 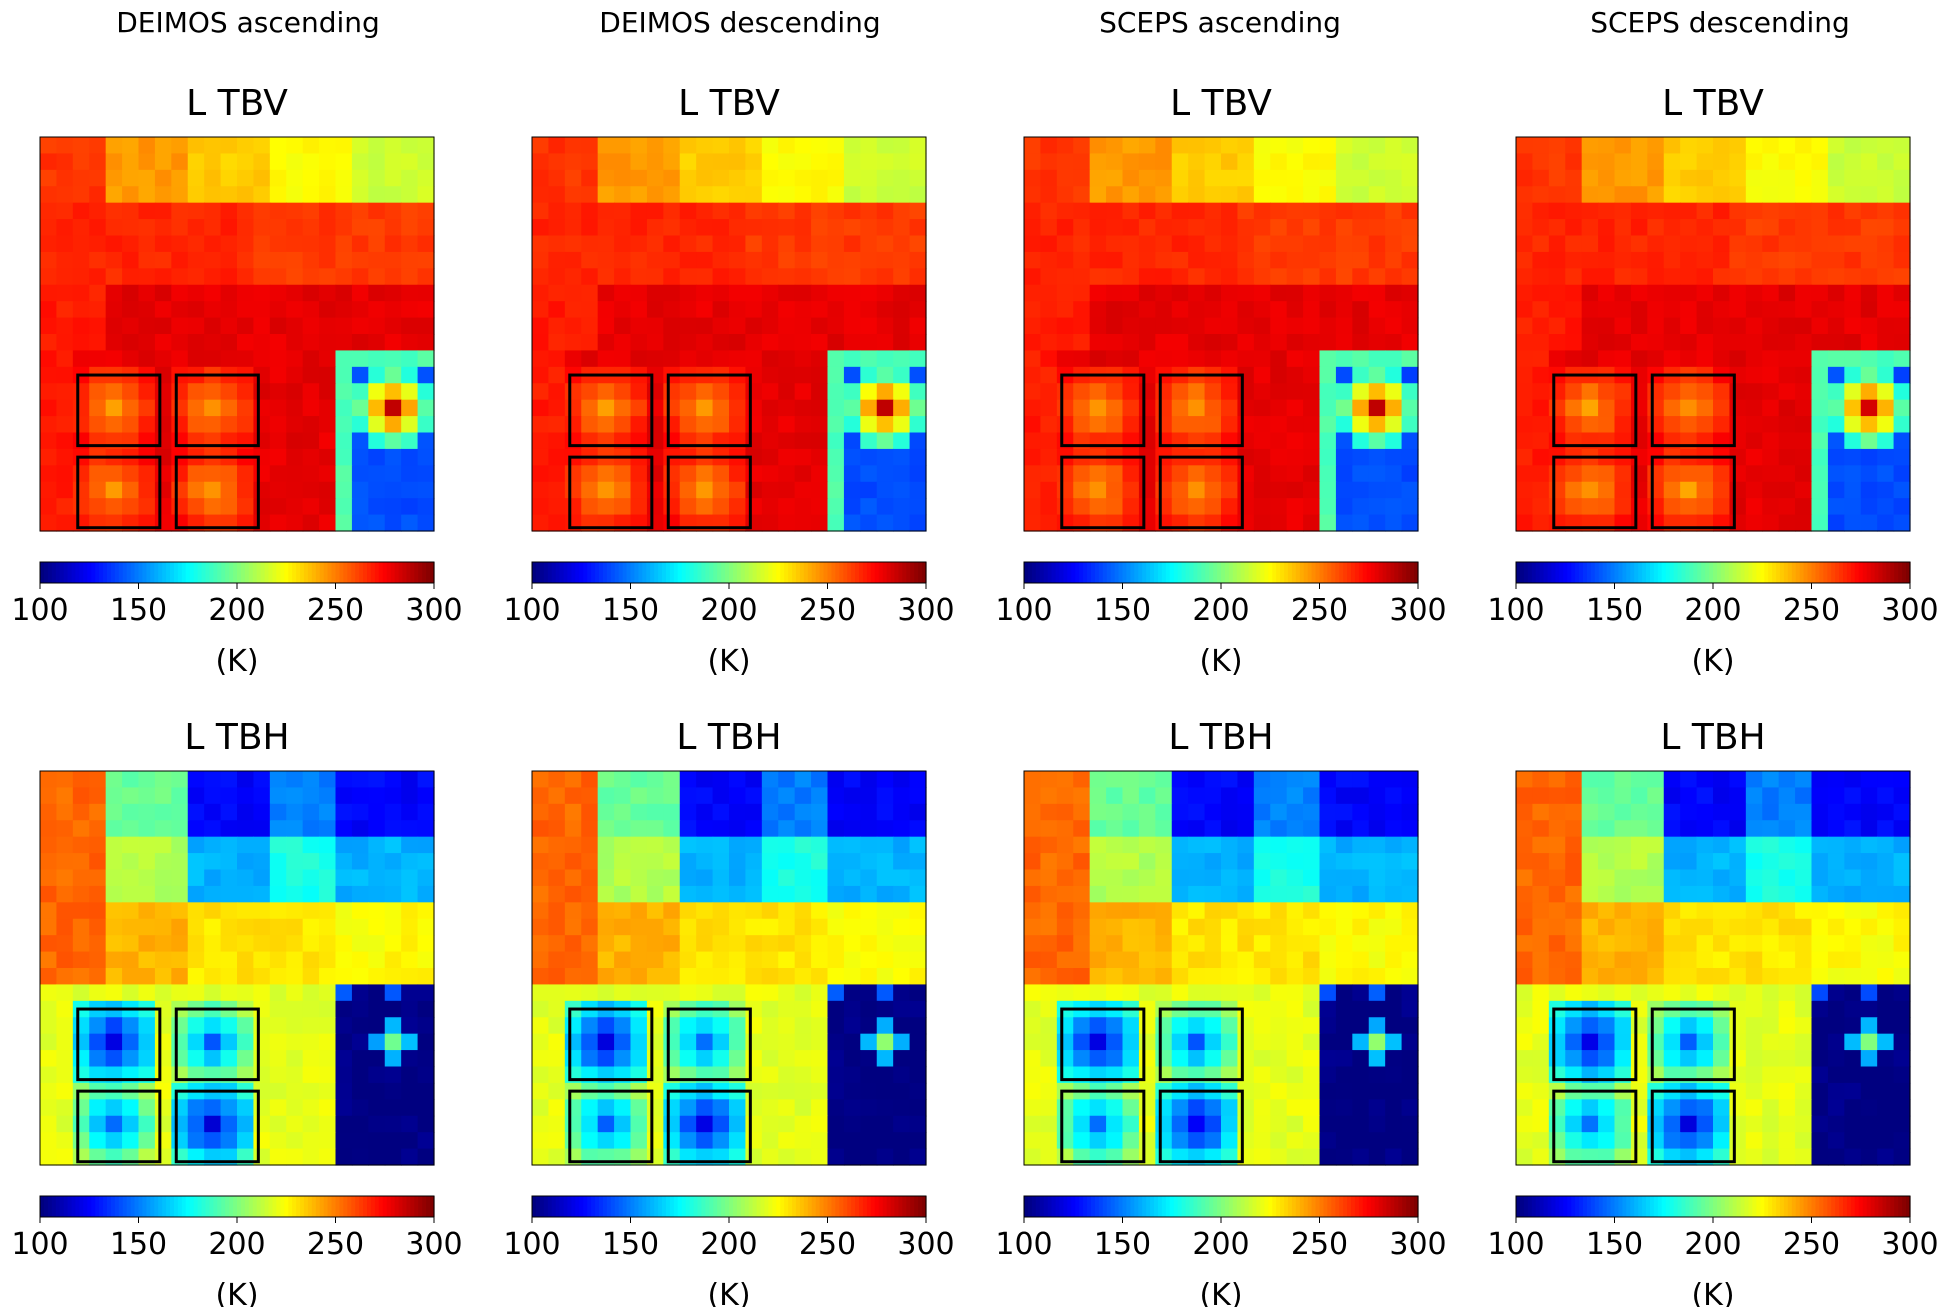 I want to click on colorbar-tick-label: 200, so click(x=1712, y=610).